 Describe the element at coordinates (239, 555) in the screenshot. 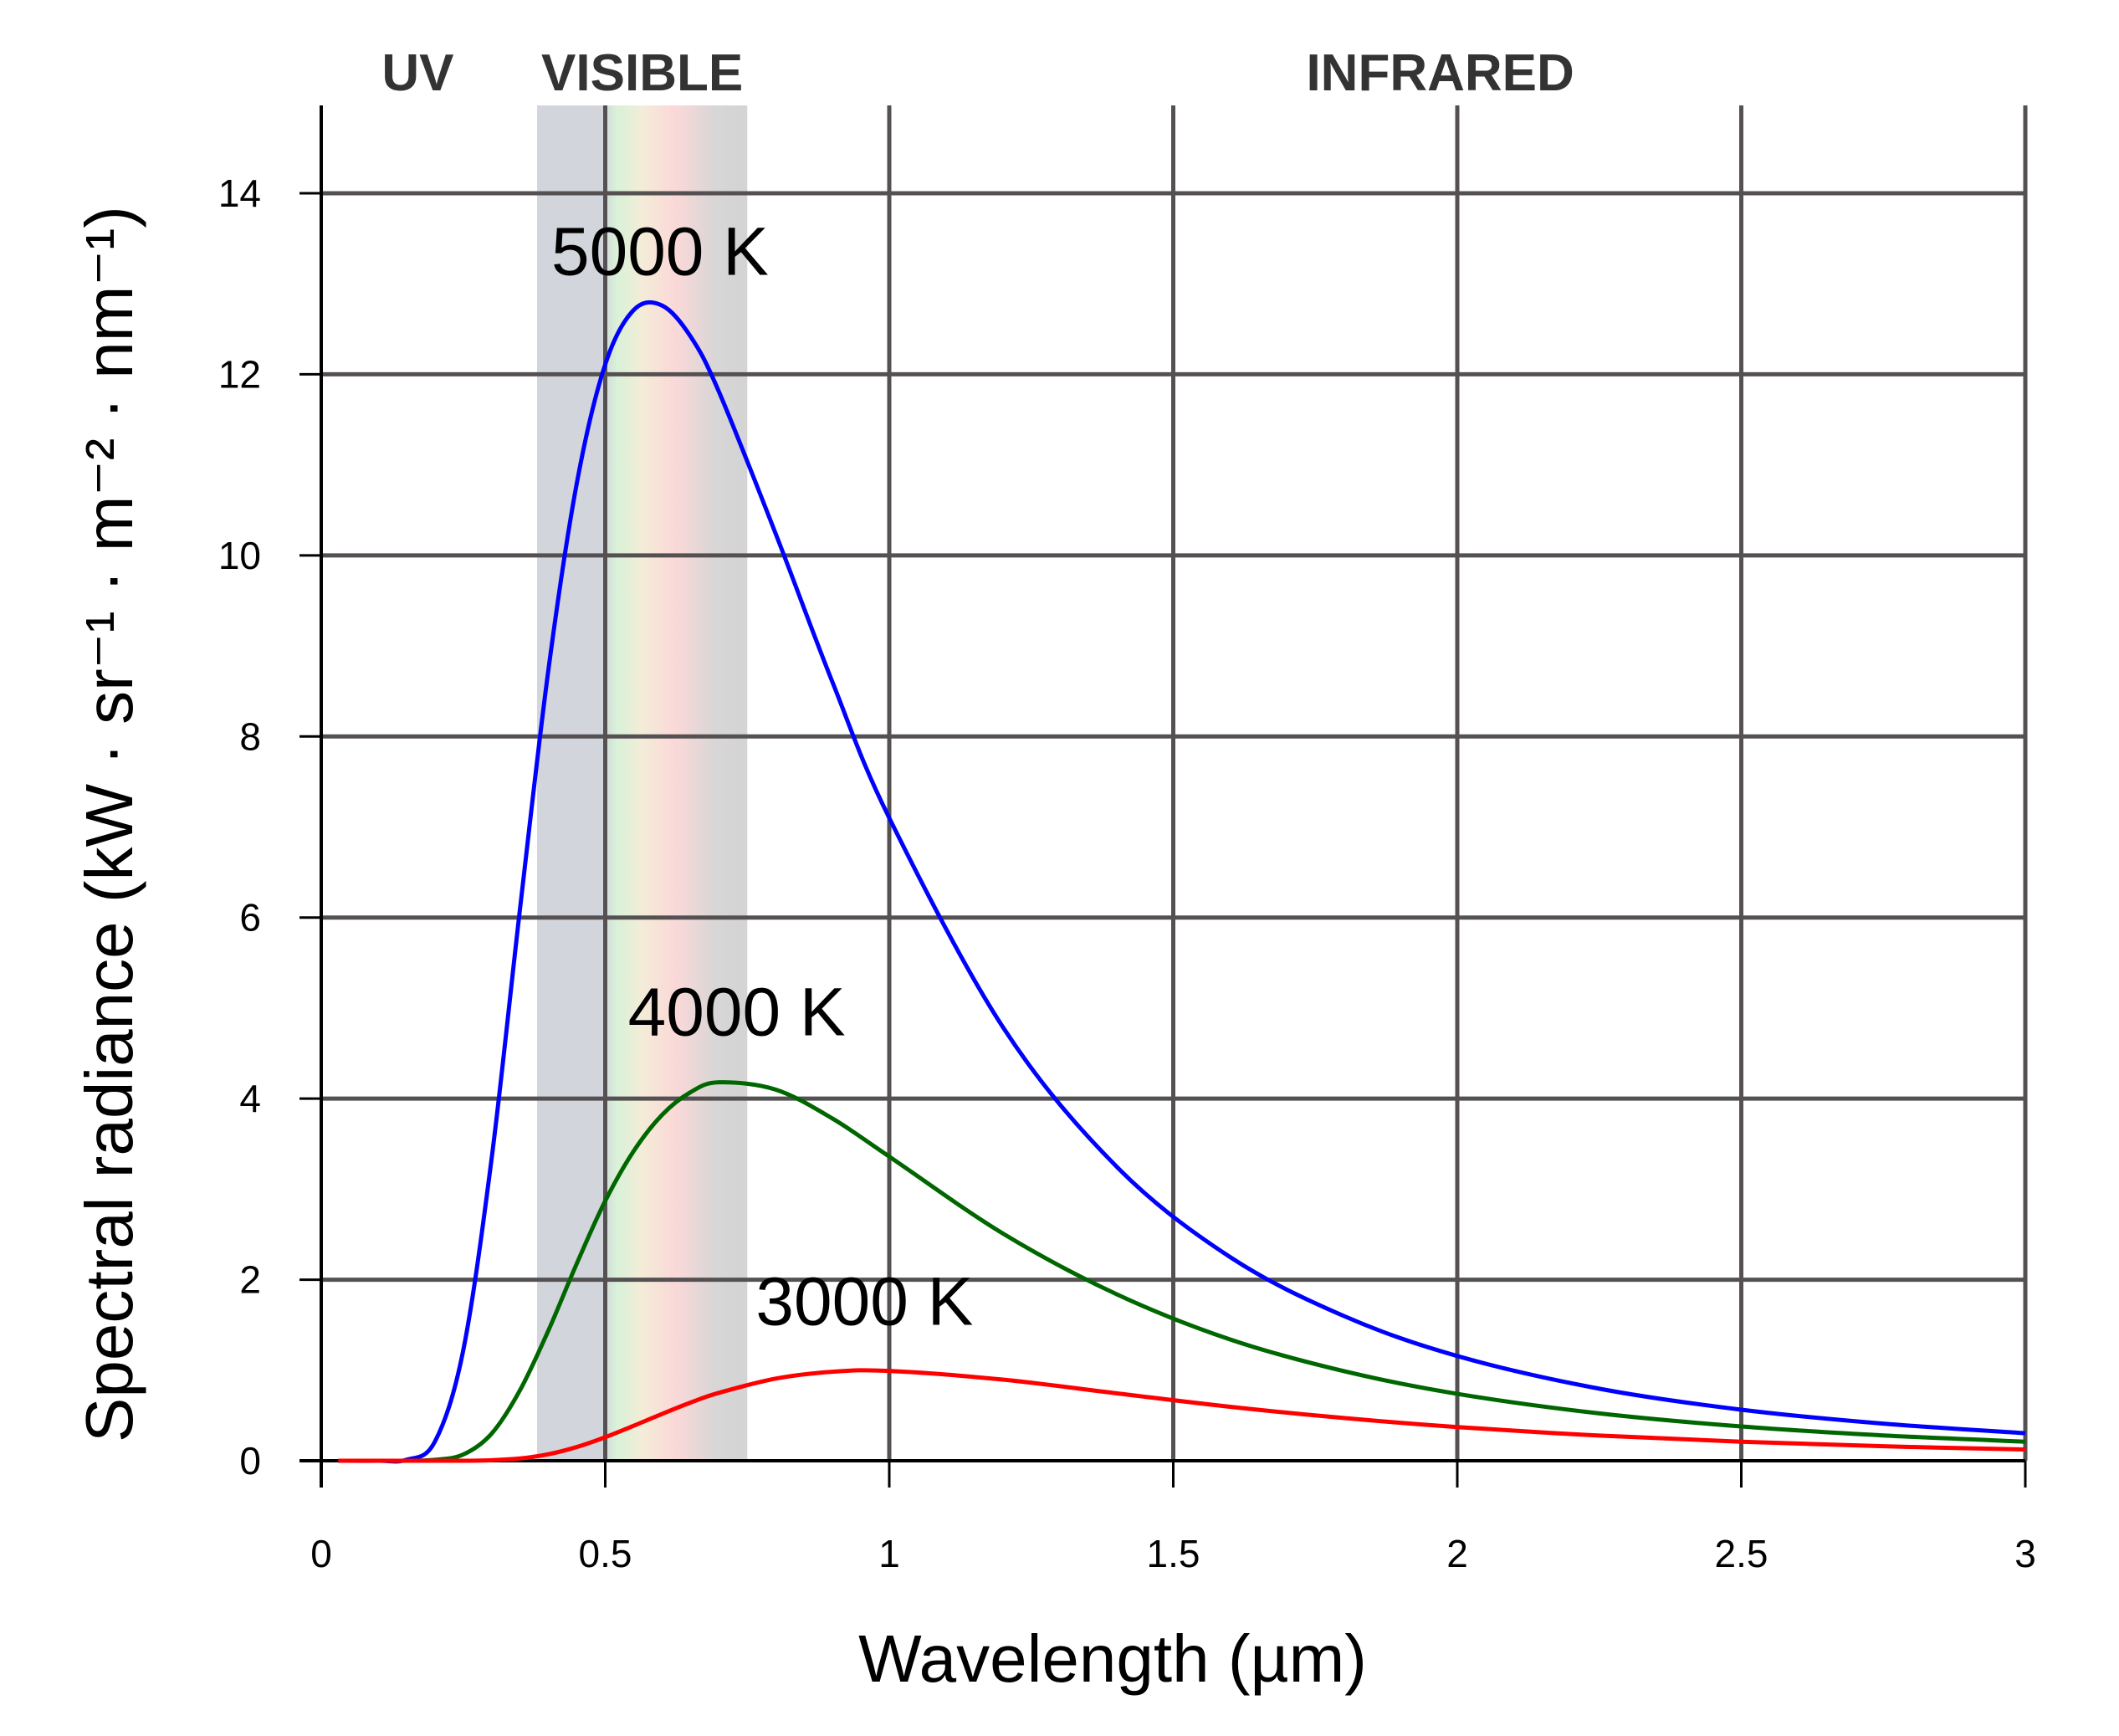

I see `y-tick-label: 10` at that location.